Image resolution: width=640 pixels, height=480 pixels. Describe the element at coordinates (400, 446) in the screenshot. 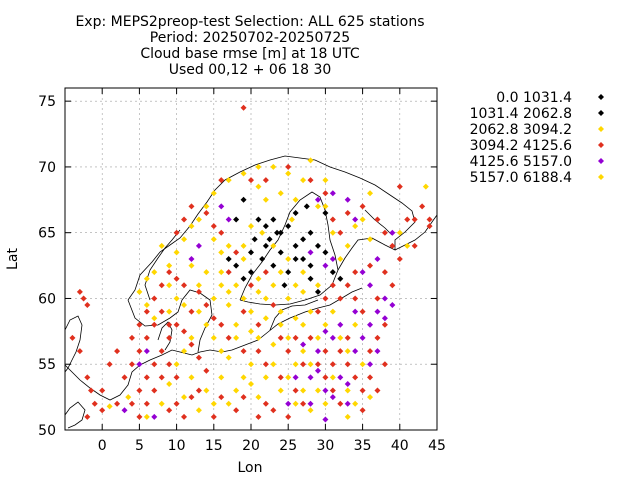

I see `x-tick-label: 40` at that location.